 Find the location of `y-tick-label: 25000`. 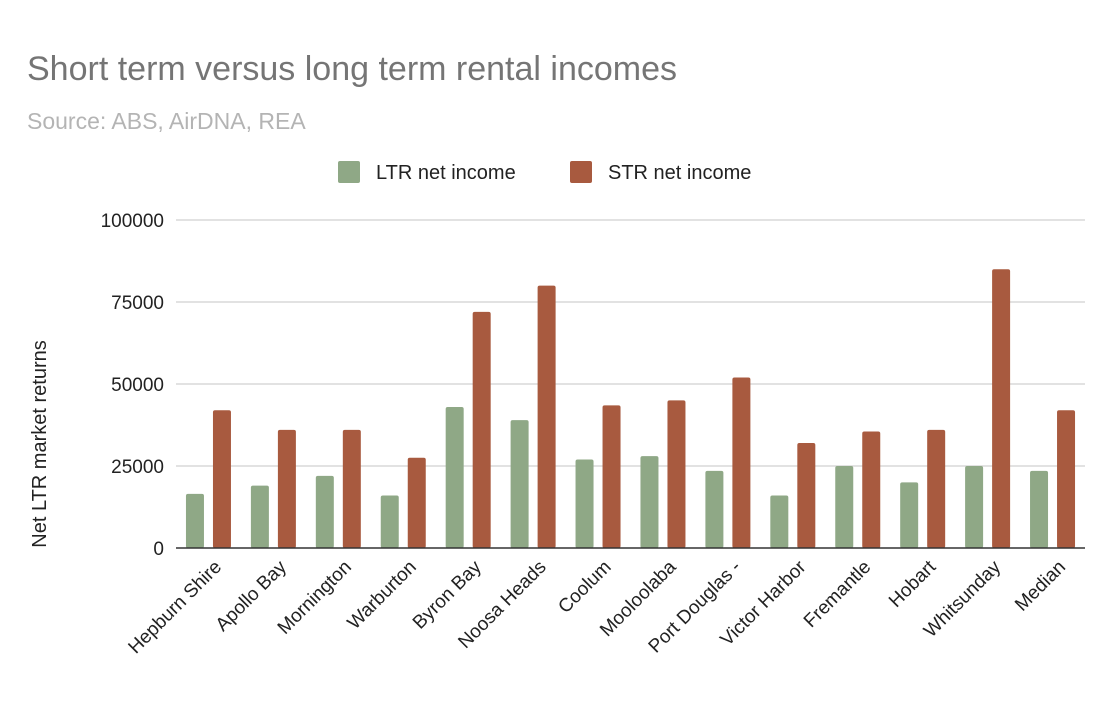

y-tick-label: 25000 is located at coordinates (137, 467).